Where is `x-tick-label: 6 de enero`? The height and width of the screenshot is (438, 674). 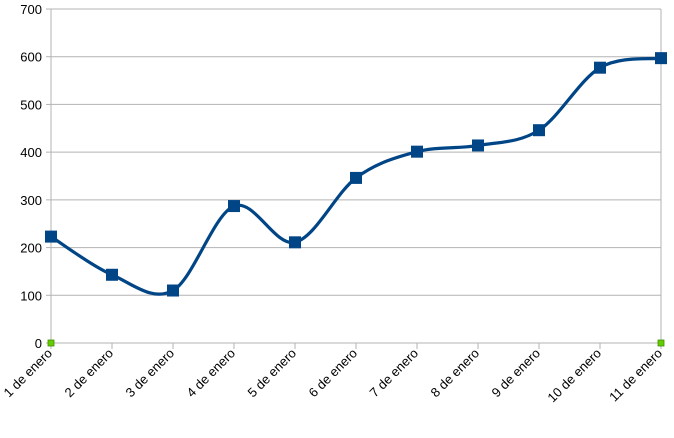 x-tick-label: 6 de enero is located at coordinates (333, 373).